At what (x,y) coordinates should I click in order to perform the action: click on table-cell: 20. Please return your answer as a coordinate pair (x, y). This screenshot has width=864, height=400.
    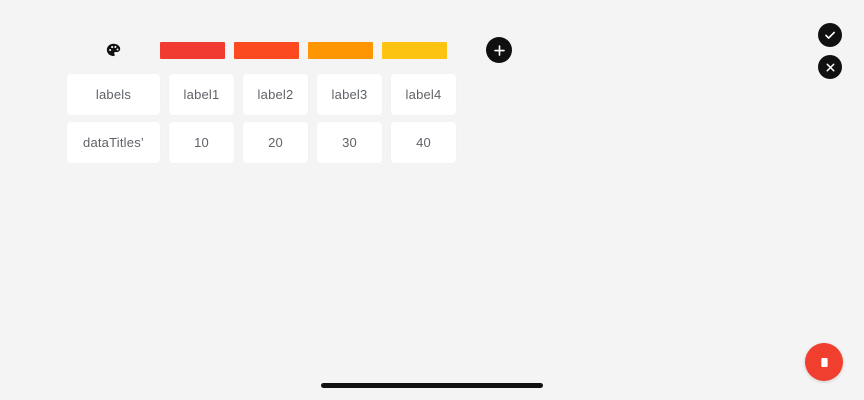
    Looking at the image, I should click on (275, 142).